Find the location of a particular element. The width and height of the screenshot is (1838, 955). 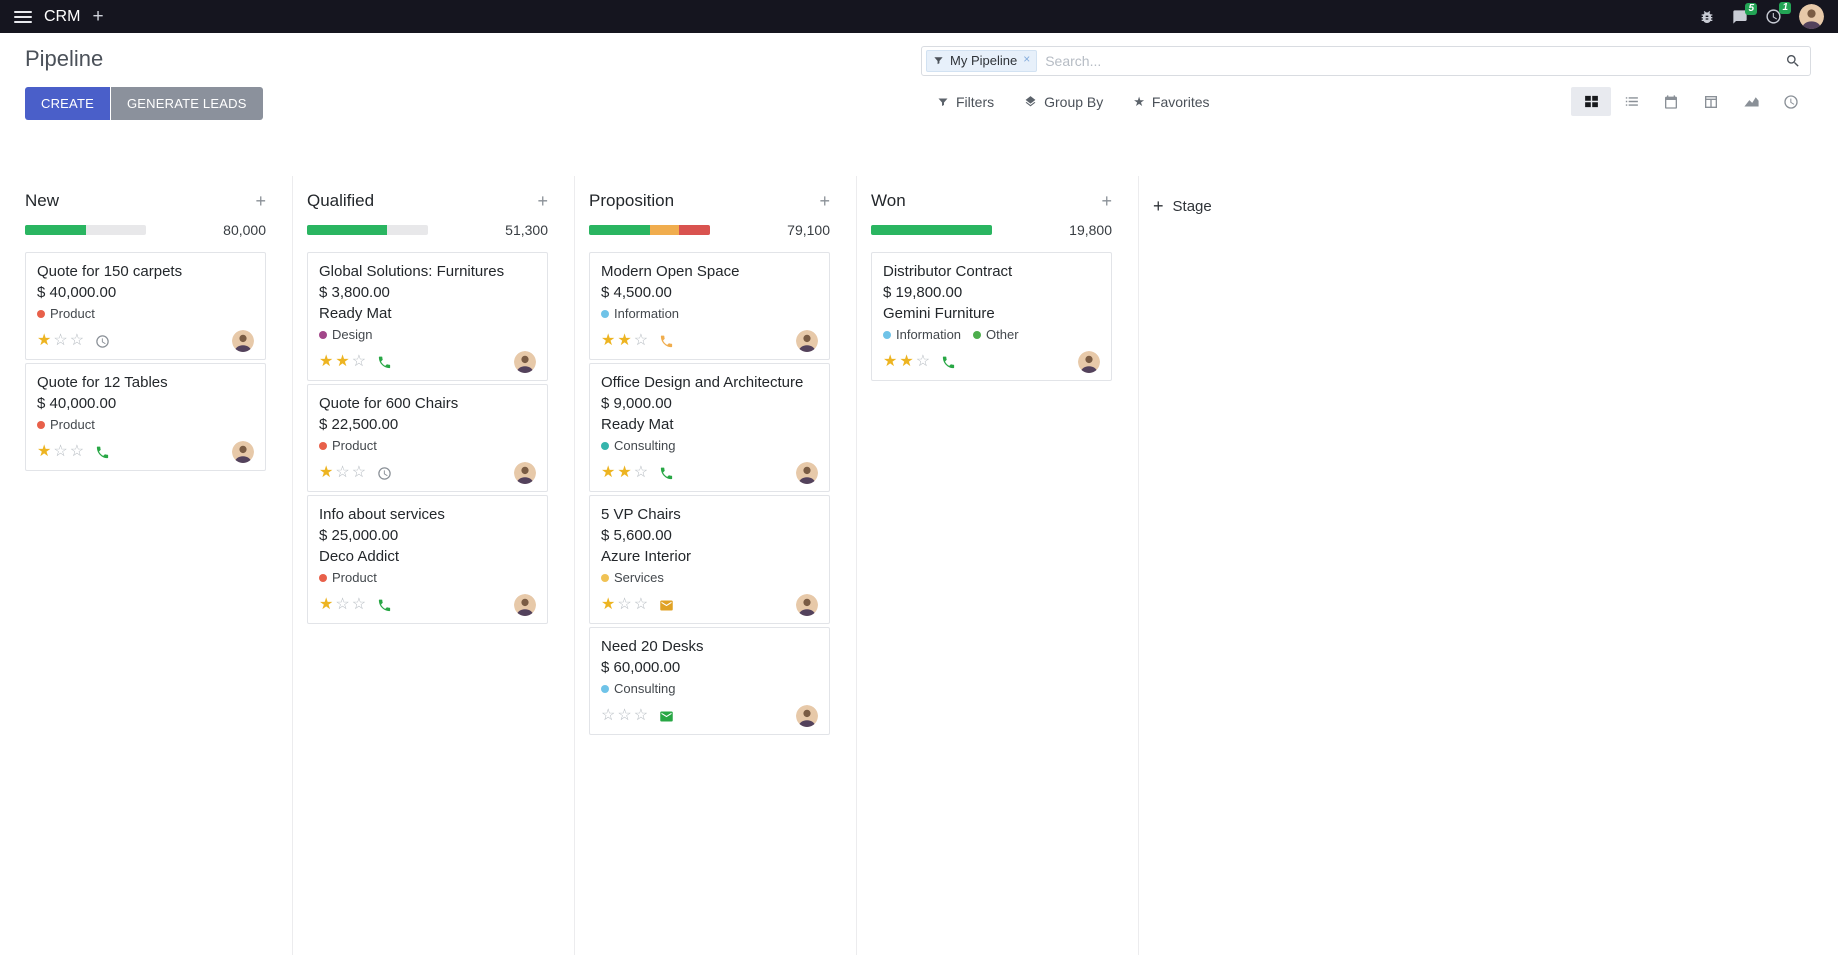

add-stage-label: Stage is located at coordinates (1192, 206).